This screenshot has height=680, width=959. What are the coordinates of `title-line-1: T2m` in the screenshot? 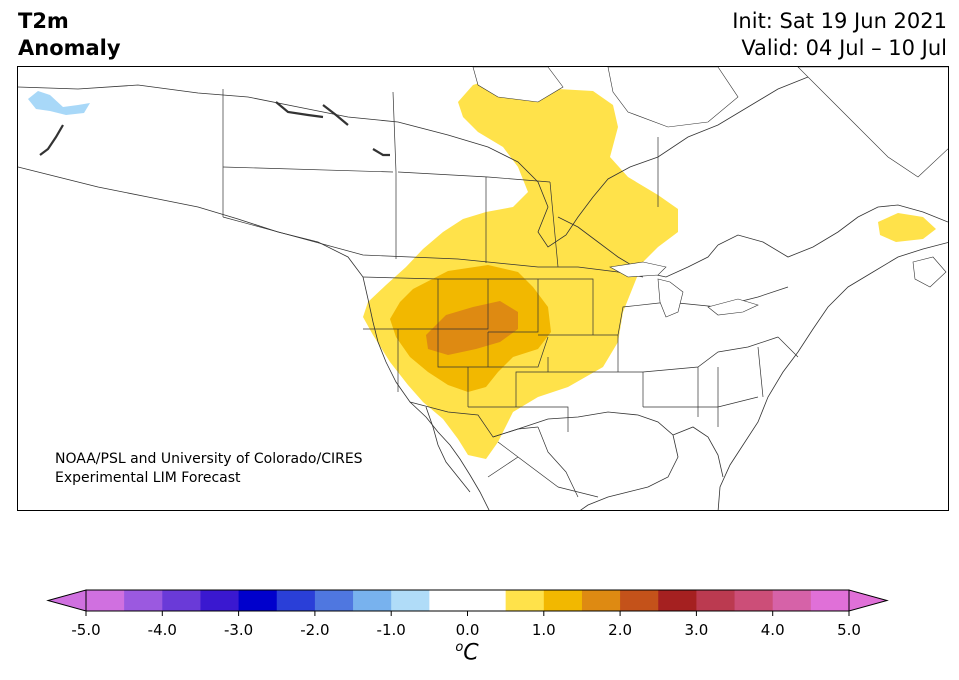 It's located at (43, 21).